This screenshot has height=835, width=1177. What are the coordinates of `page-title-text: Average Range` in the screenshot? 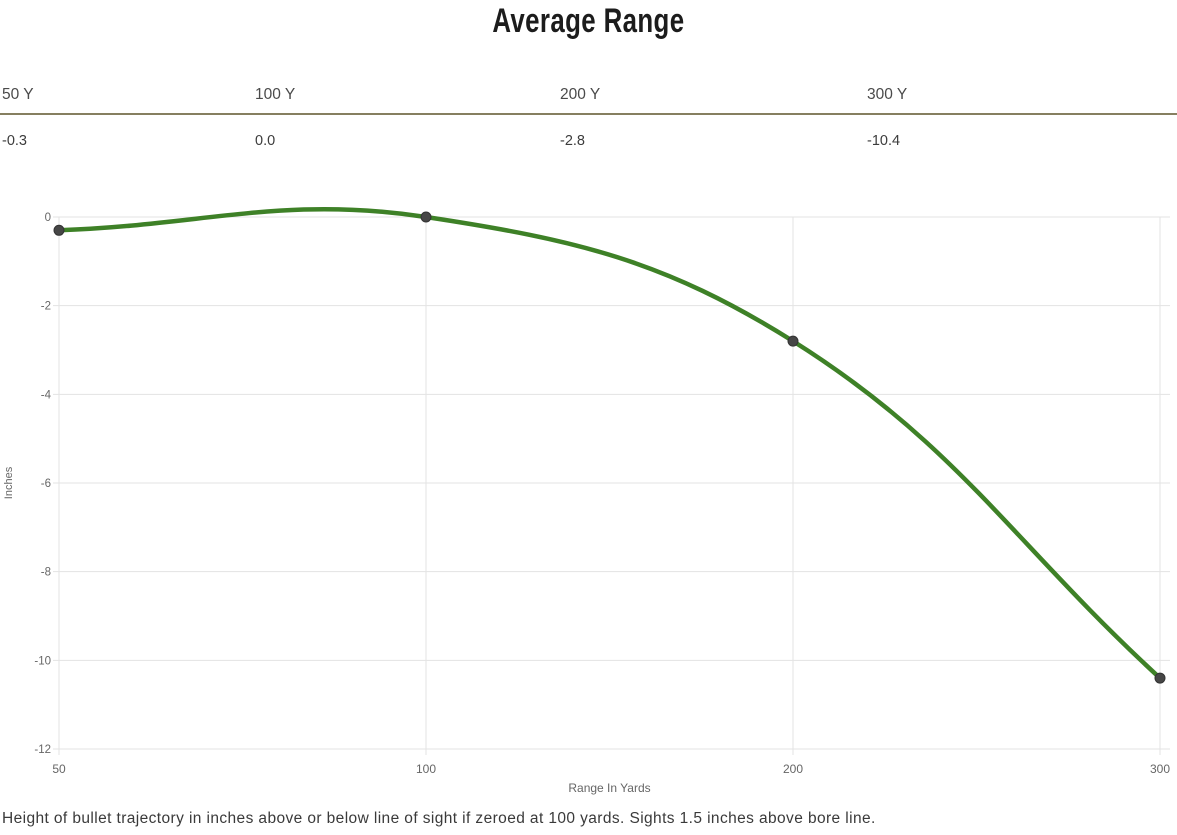 It's located at (588, 21).